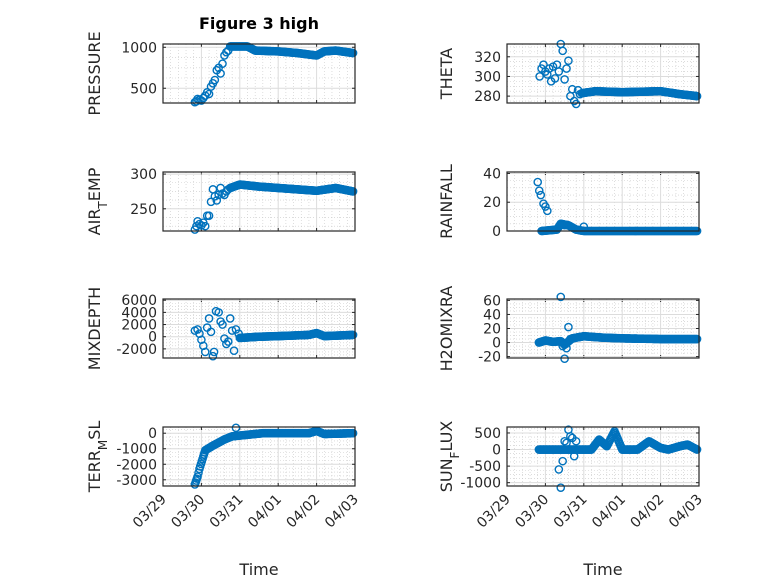 The height and width of the screenshot is (583, 778). I want to click on x-tick-label: 04/02, so click(648, 512).